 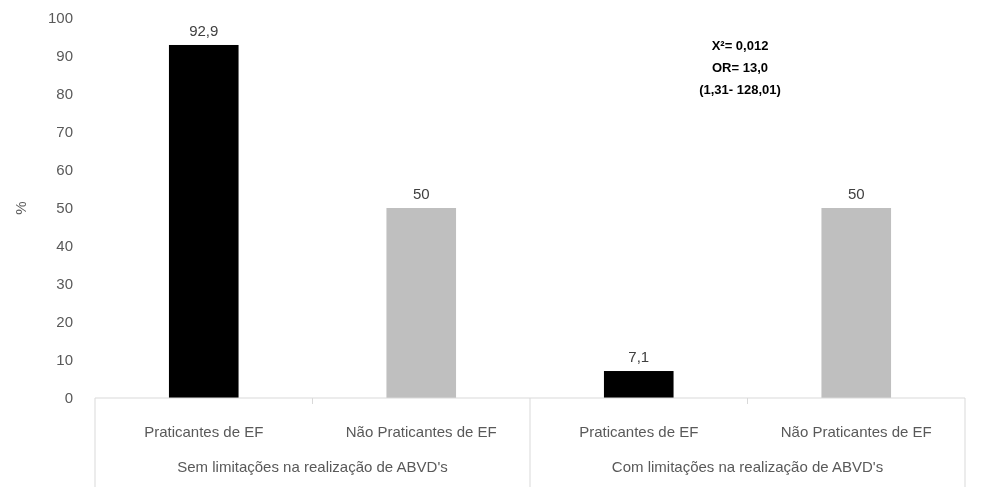 What do you see at coordinates (68, 398) in the screenshot?
I see `y-tick-label: 0` at bounding box center [68, 398].